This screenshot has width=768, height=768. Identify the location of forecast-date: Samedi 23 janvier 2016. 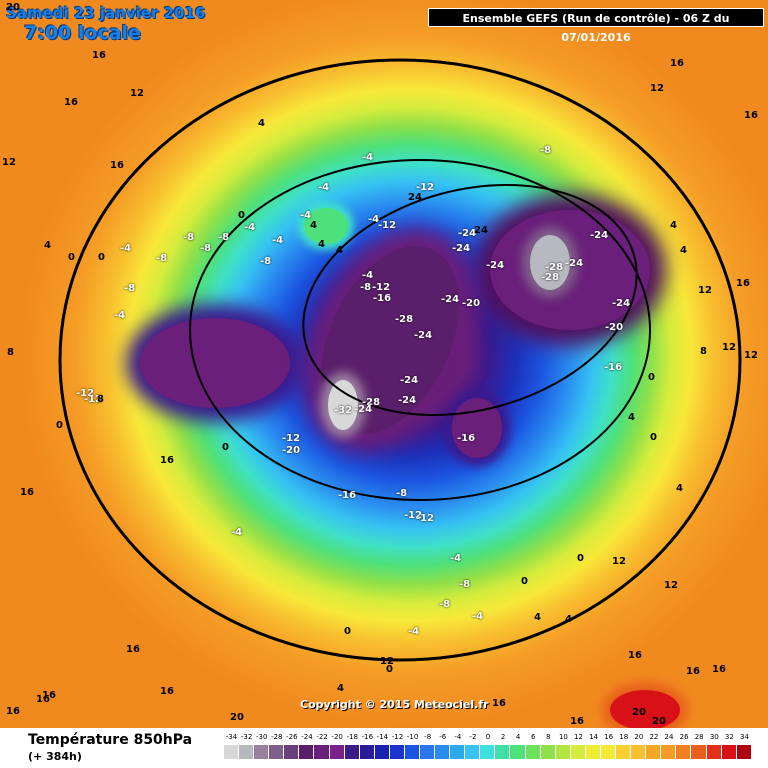
(106, 13).